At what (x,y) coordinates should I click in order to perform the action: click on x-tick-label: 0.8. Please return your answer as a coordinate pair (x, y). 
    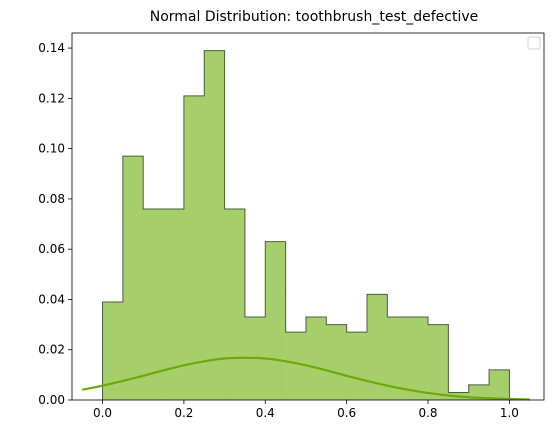
    Looking at the image, I should click on (427, 413).